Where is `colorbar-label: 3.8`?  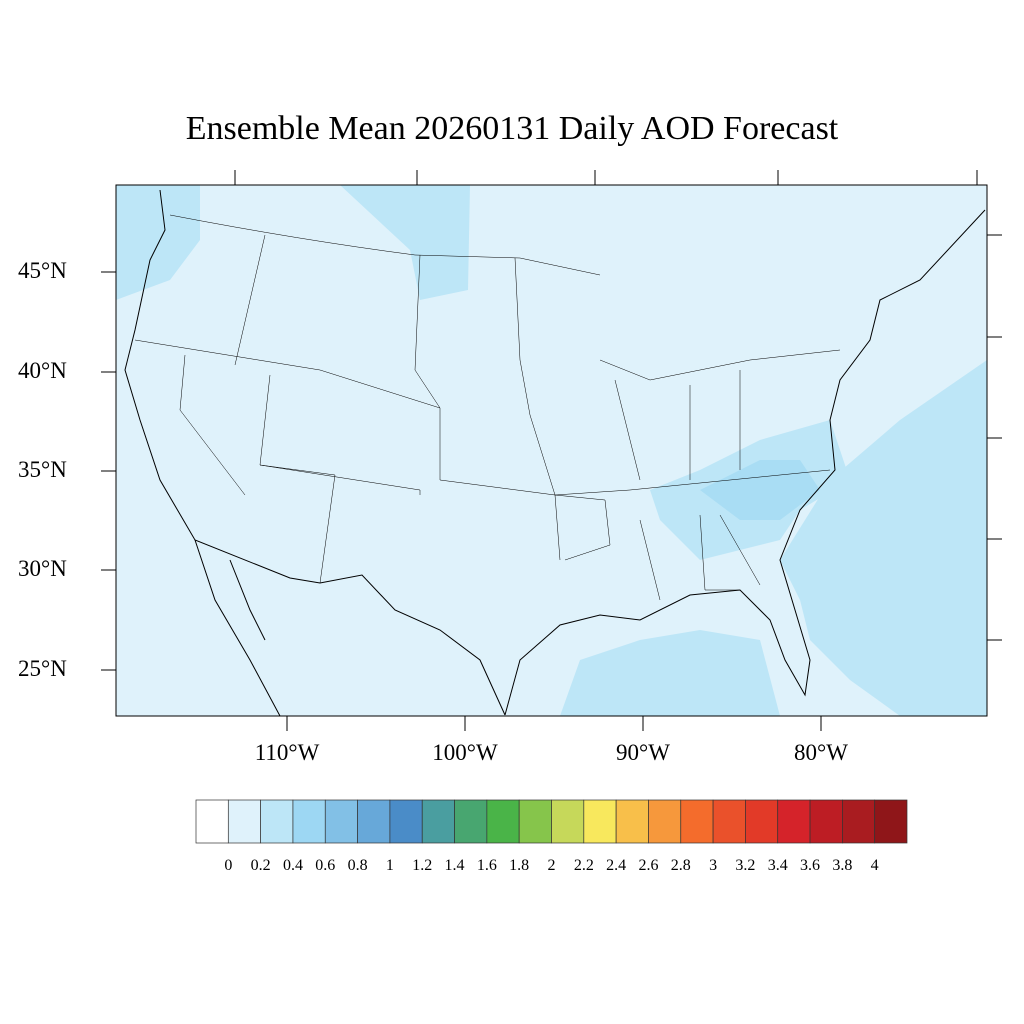
colorbar-label: 3.8 is located at coordinates (842, 865).